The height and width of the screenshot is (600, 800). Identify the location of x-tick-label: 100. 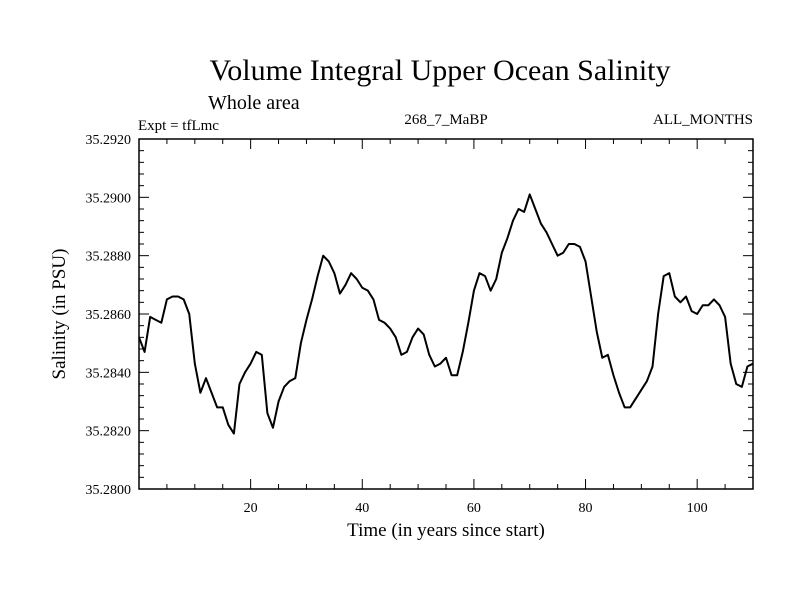
(697, 508).